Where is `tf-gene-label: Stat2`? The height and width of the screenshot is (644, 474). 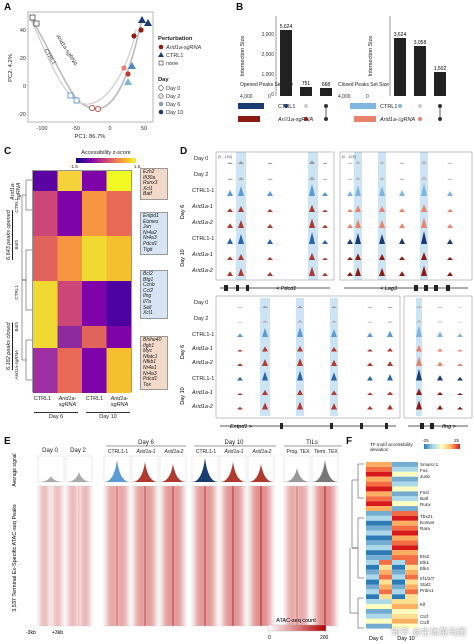 tf-gene-label: Stat2 is located at coordinates (425, 584).